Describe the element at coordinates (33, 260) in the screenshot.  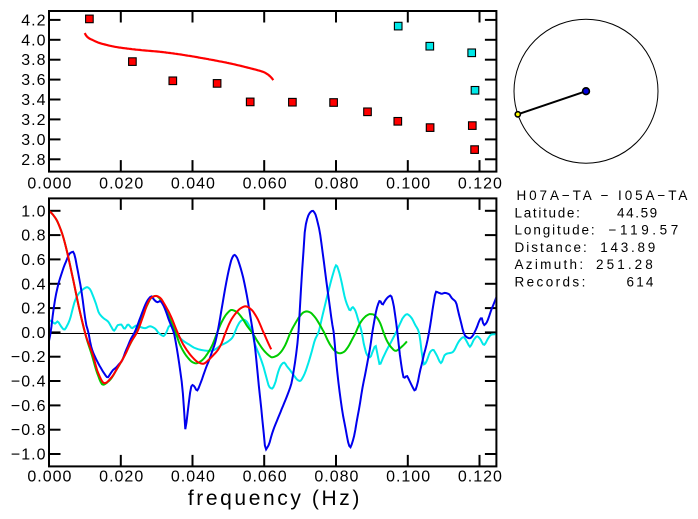
I see `svg-text: 0.6` at that location.